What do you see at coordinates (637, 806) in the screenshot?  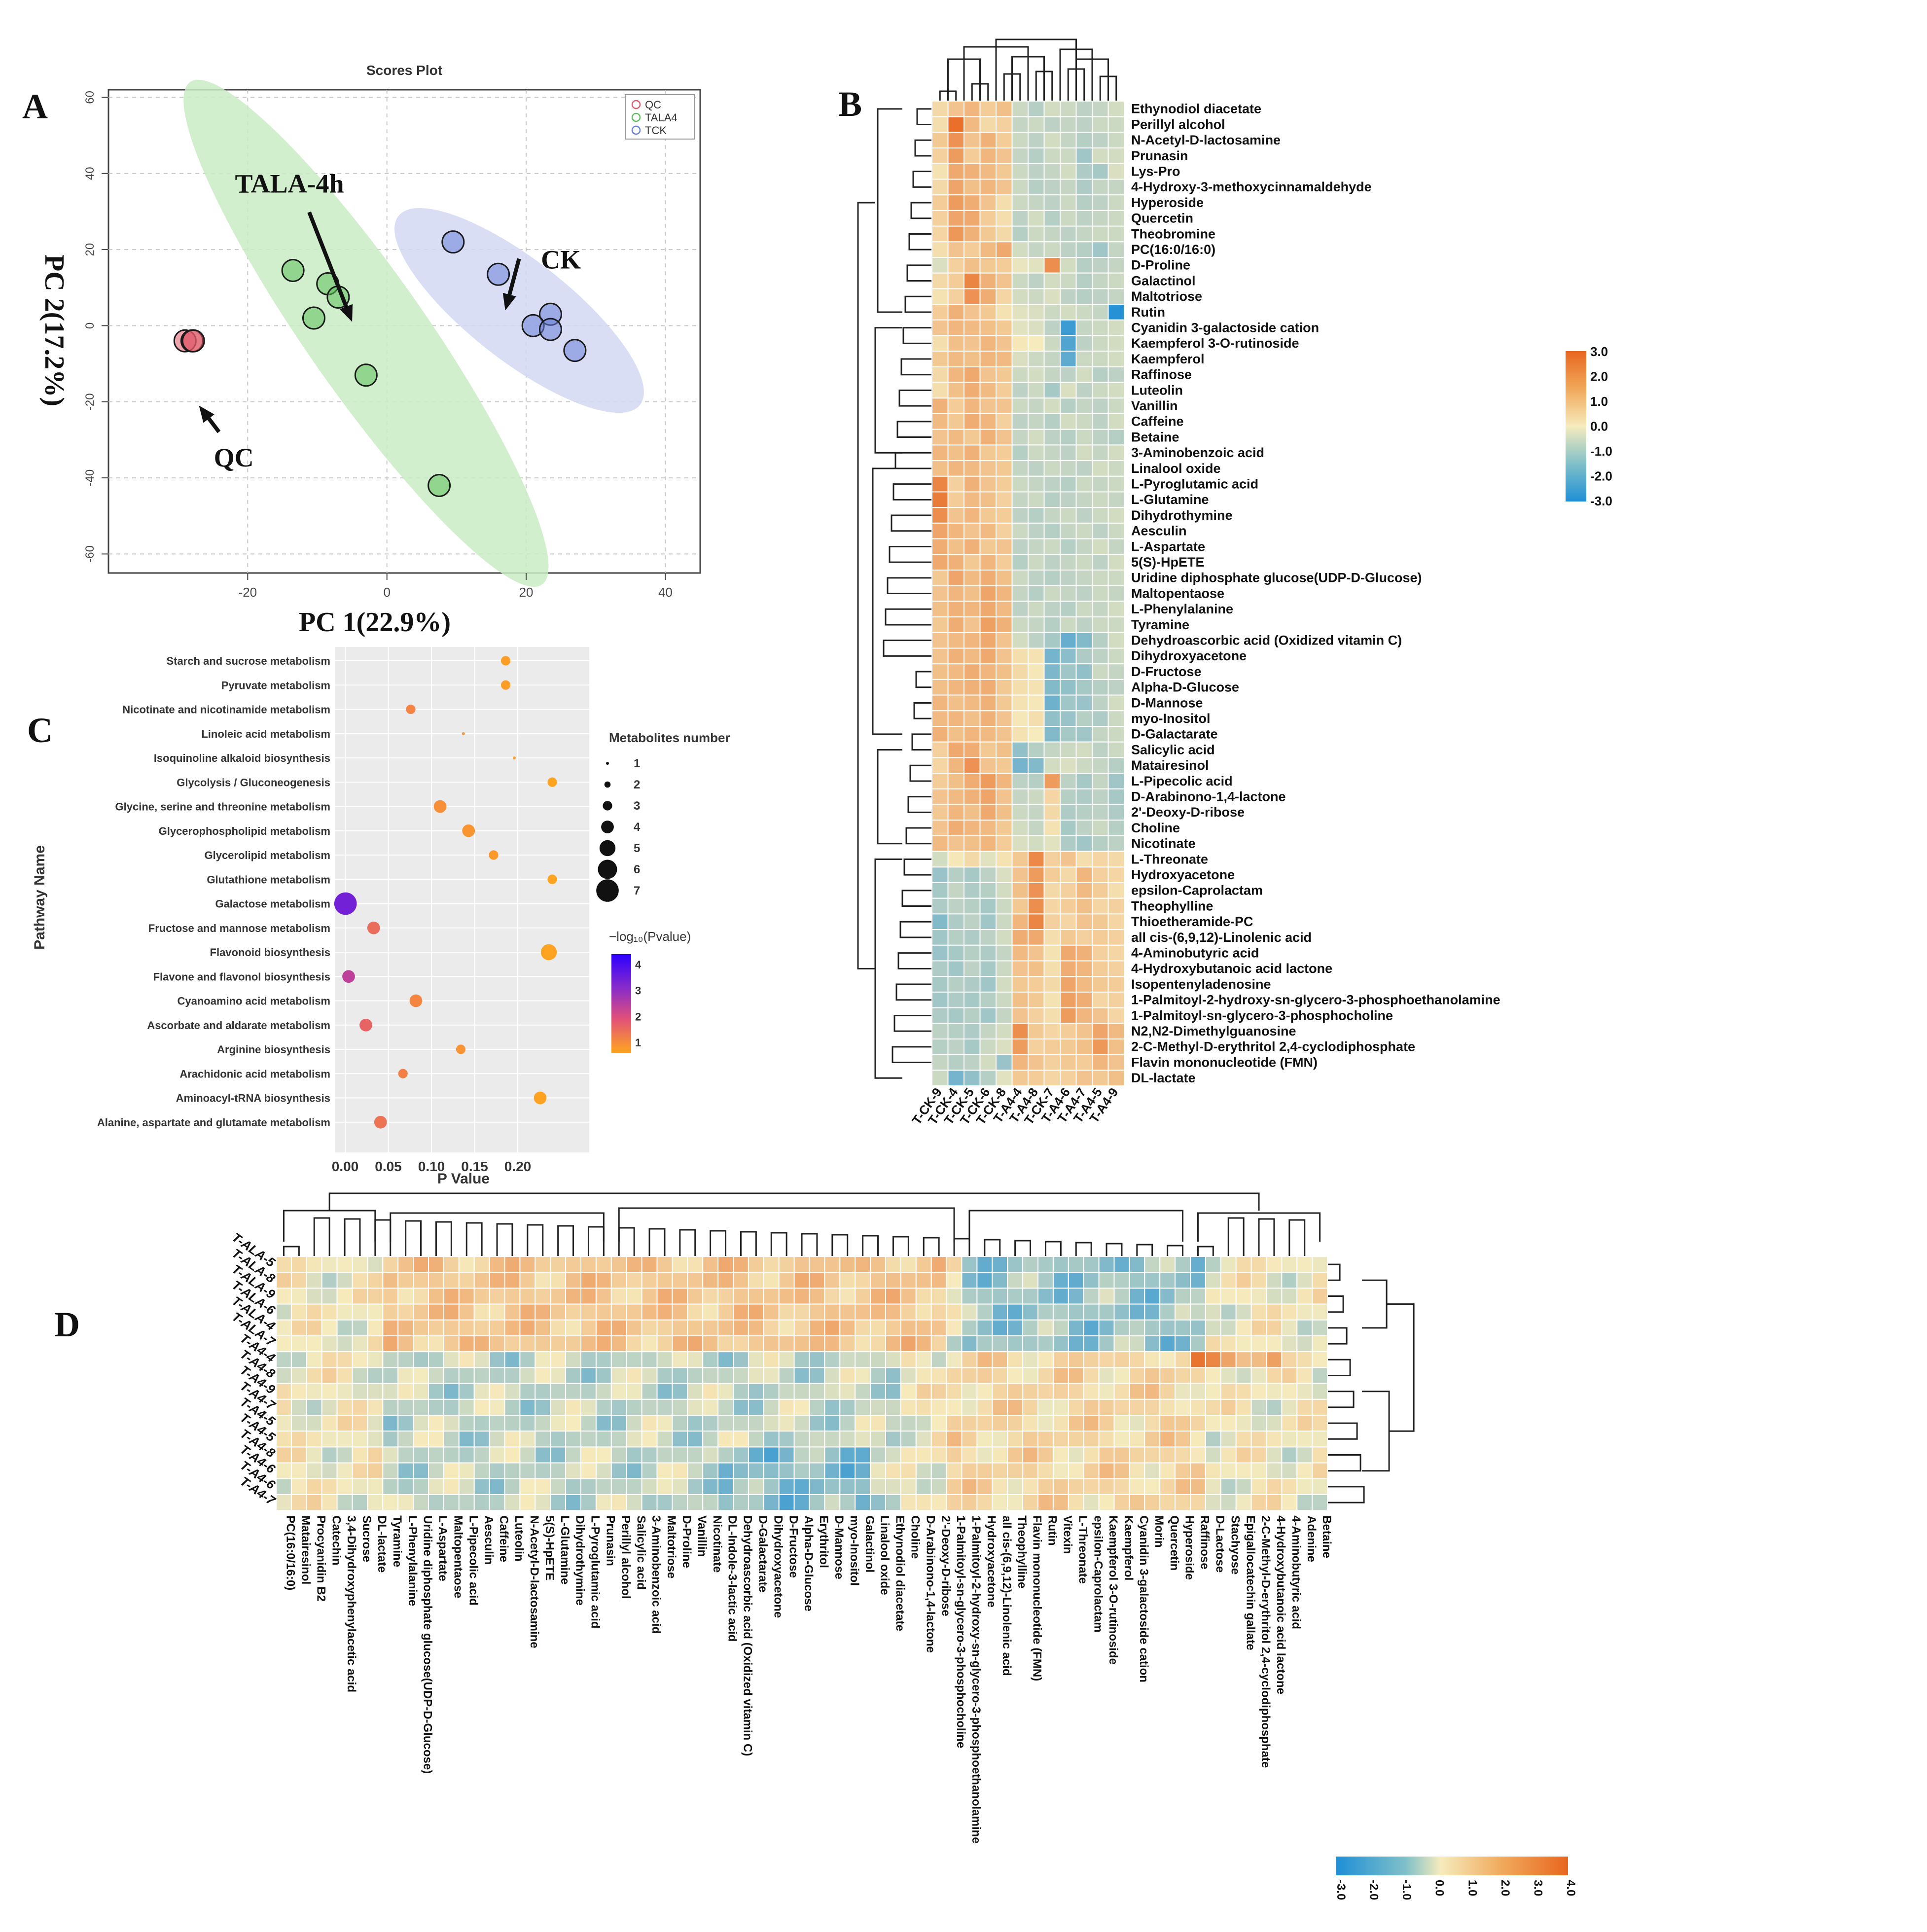 I see `size-legend-label: 3` at bounding box center [637, 806].